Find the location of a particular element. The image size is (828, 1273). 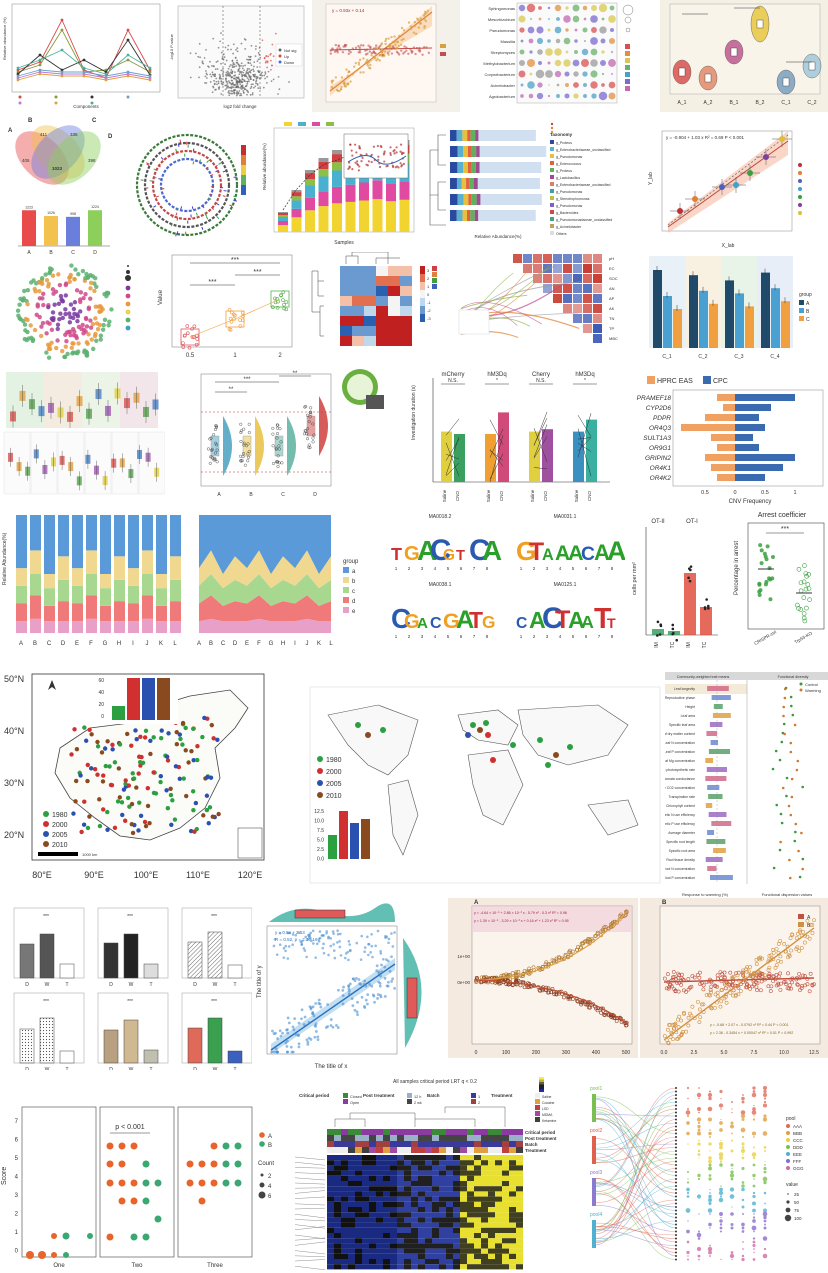

pair-line is located at coordinates (540, 432).